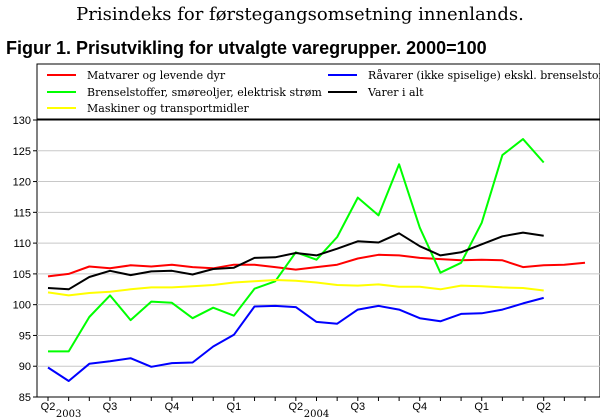  What do you see at coordinates (22, 213) in the screenshot?
I see `y-tick-label: 115` at bounding box center [22, 213].